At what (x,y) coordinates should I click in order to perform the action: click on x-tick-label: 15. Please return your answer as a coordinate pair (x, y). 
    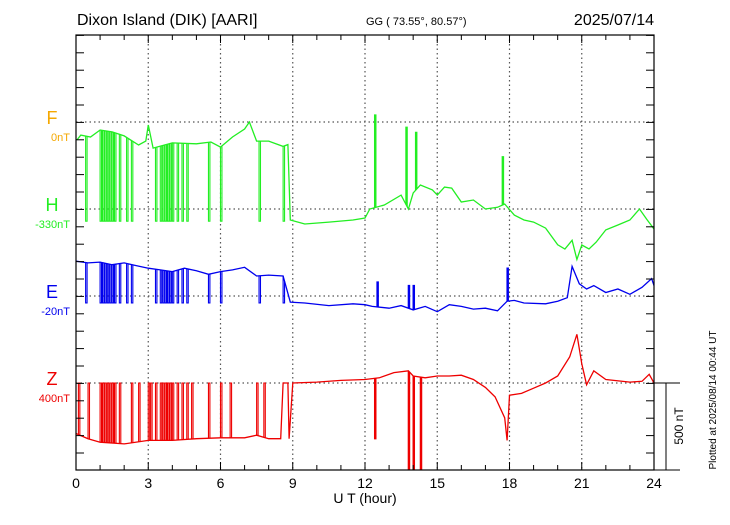
    Looking at the image, I should click on (437, 483).